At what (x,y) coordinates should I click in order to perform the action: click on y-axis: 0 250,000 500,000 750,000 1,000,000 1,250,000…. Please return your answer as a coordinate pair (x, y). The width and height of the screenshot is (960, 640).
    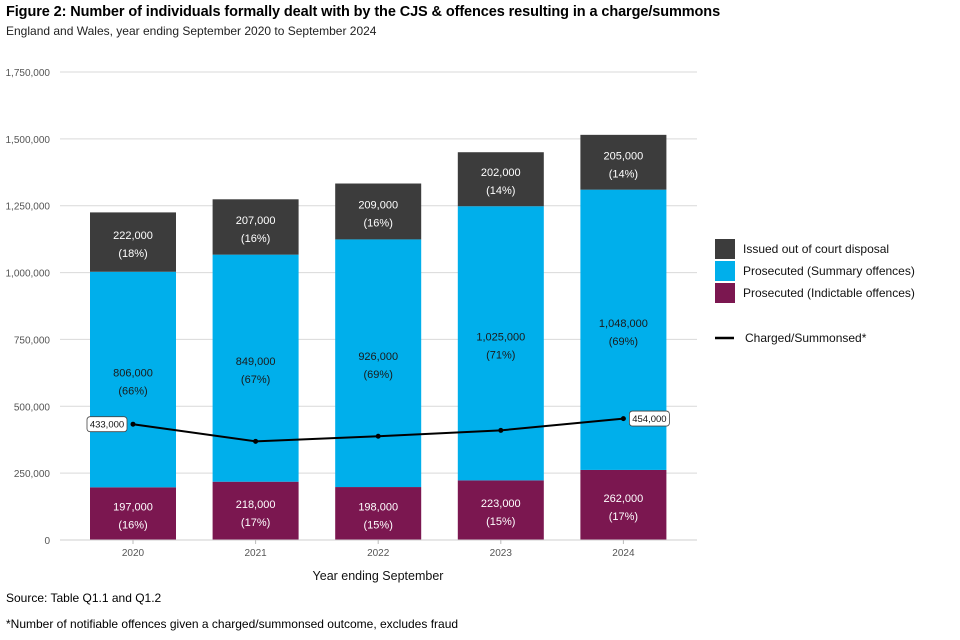
    Looking at the image, I should click on (28, 307).